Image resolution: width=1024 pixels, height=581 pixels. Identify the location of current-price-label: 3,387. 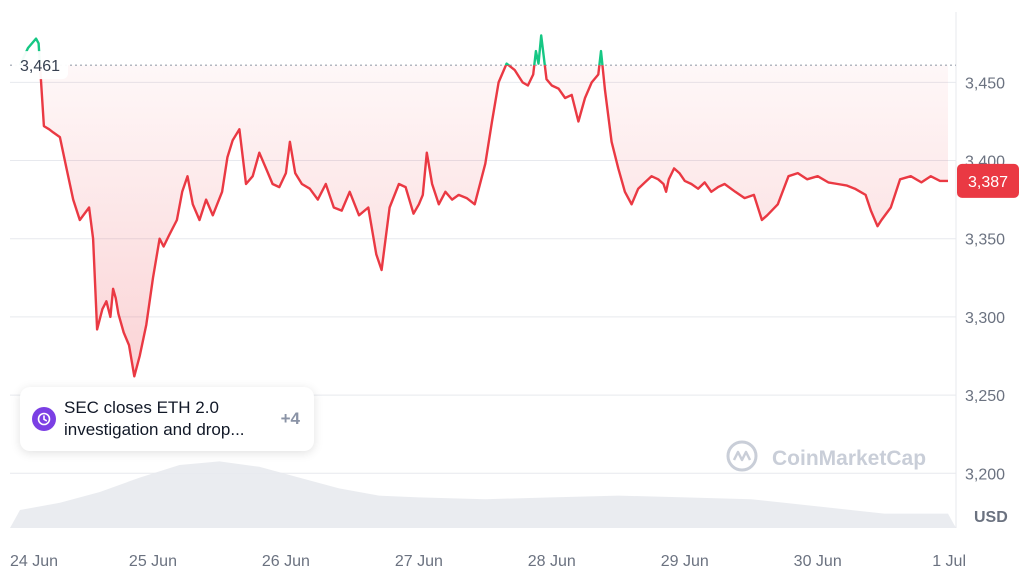
(988, 182).